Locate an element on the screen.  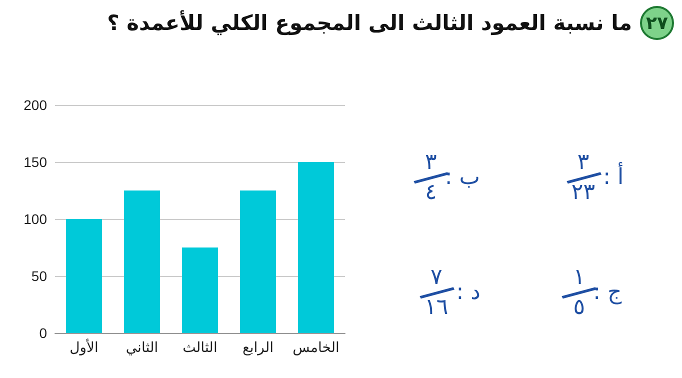
x-tick-label: الأول is located at coordinates (84, 347).